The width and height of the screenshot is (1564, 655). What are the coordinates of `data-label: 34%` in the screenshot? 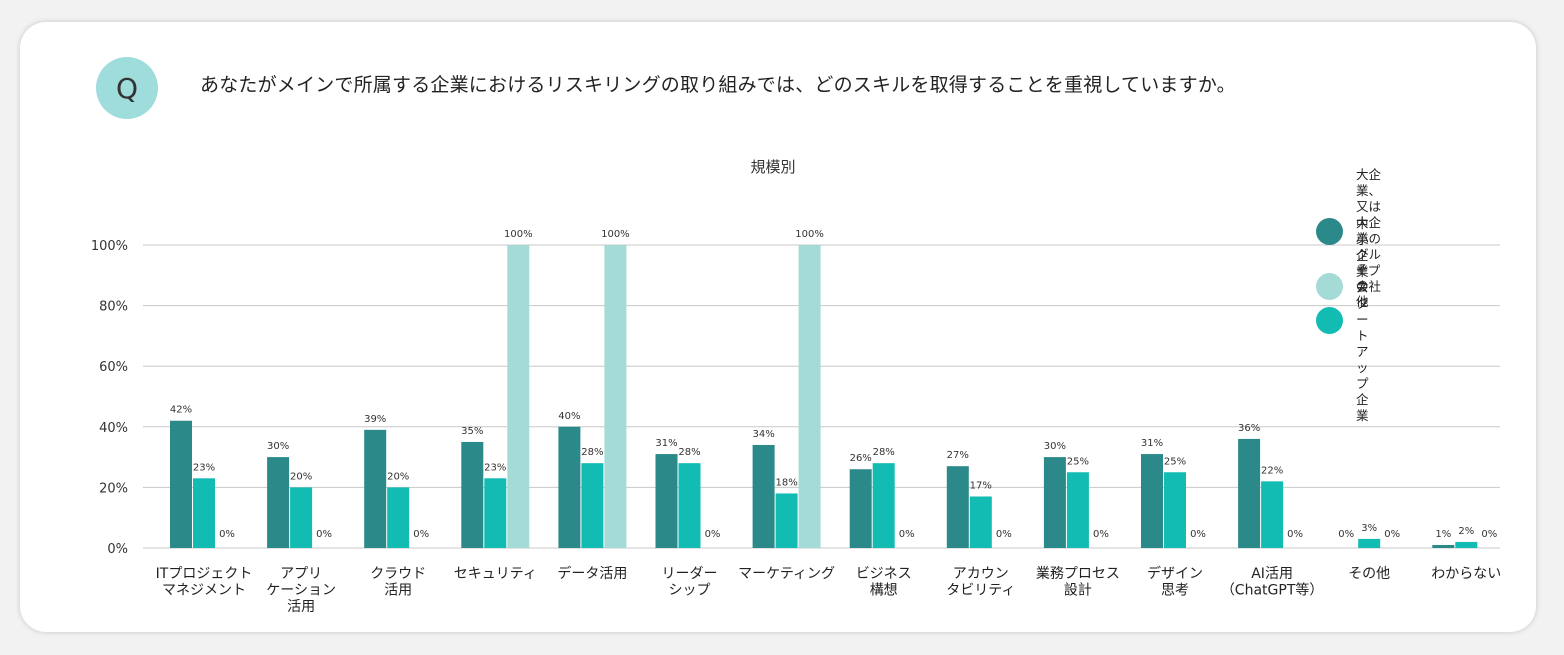 It's located at (763, 434).